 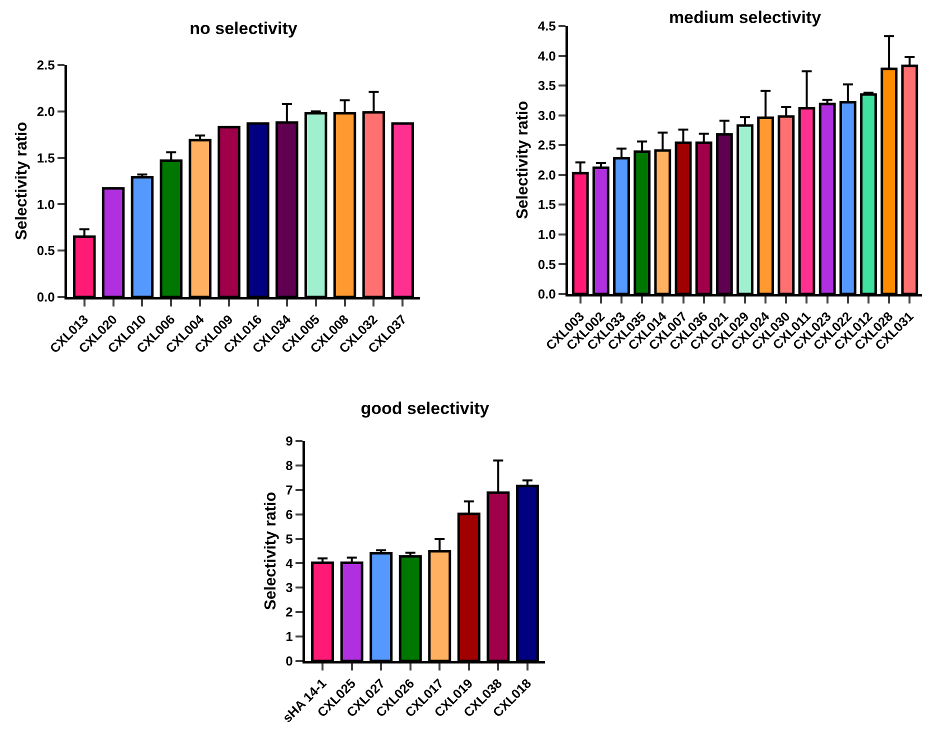 What do you see at coordinates (547, 26) in the screenshot?
I see `y-tick-label: 4.5` at bounding box center [547, 26].